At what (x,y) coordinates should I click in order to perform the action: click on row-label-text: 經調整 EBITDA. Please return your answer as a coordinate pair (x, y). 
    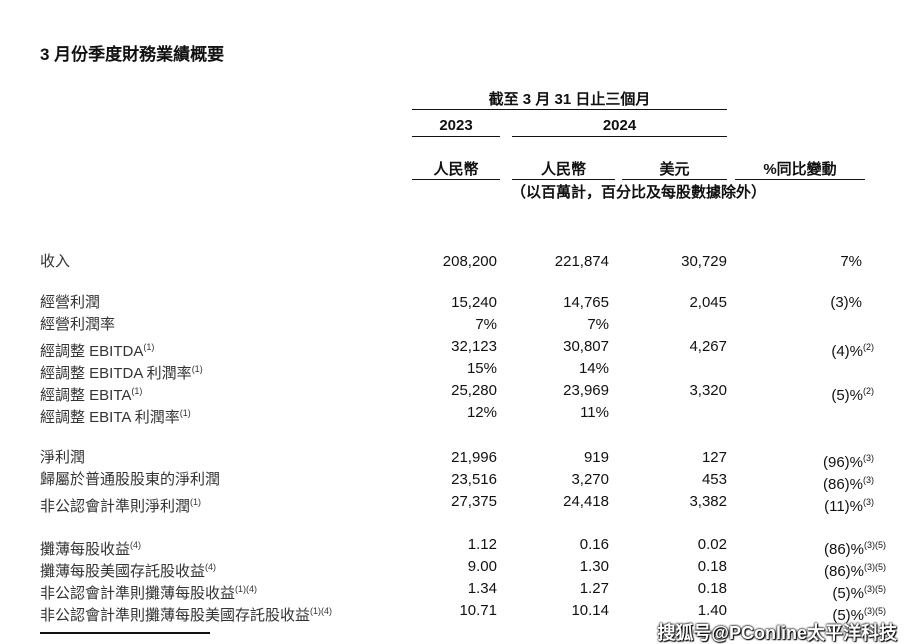
    Looking at the image, I should click on (92, 351).